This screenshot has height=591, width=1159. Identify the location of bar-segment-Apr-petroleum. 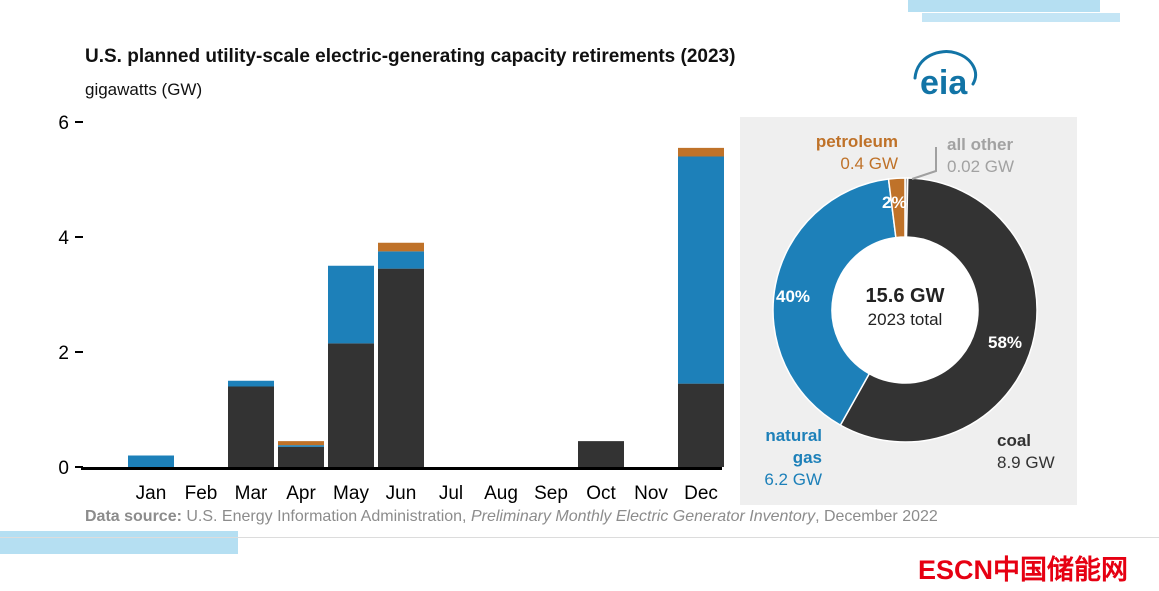
(301, 443).